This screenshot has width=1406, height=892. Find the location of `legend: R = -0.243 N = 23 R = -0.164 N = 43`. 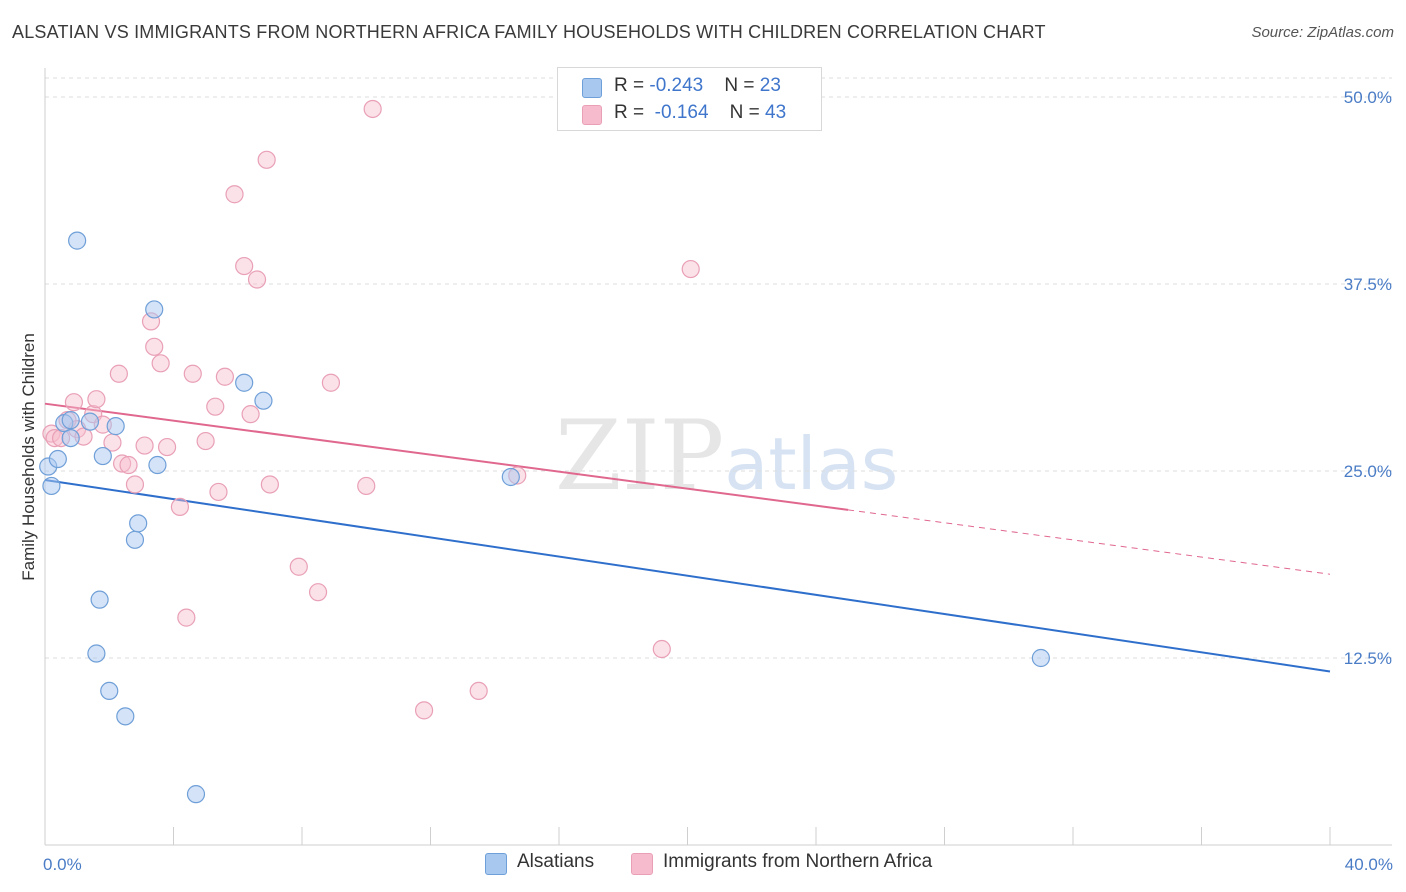

legend: R = -0.243 N = 23 R = -0.164 N = 43 is located at coordinates (689, 99).